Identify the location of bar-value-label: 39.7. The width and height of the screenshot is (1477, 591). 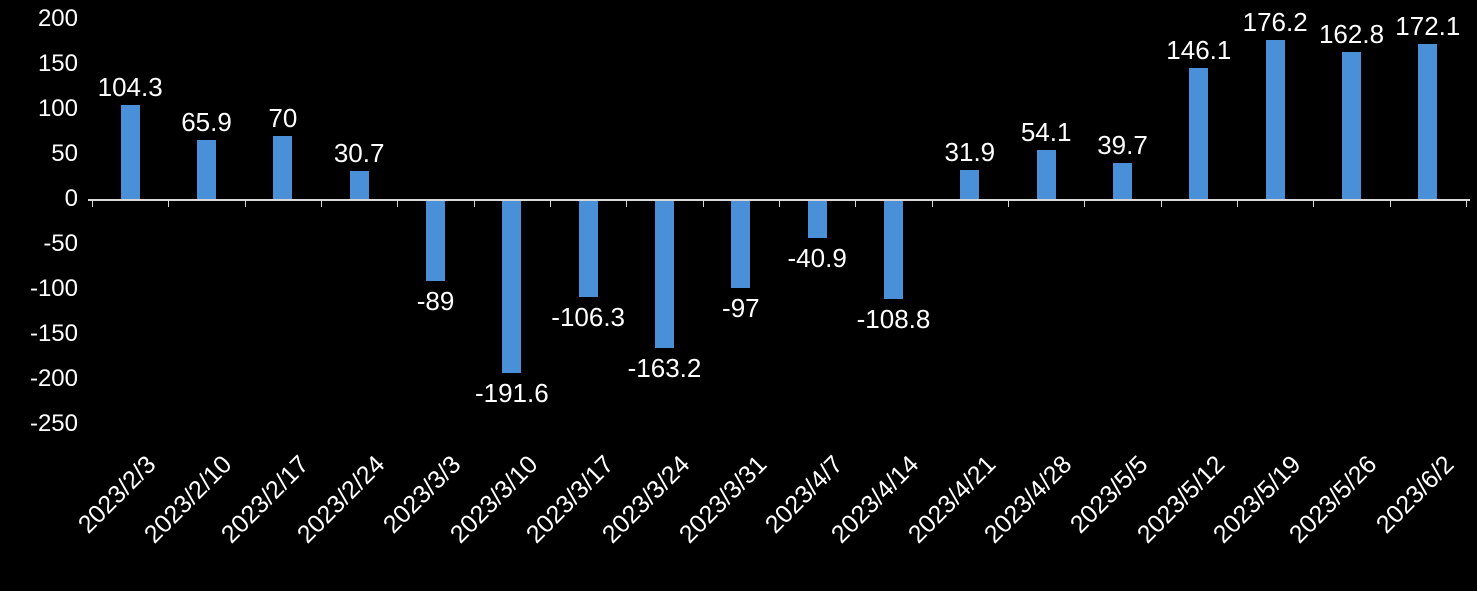
(1122, 145).